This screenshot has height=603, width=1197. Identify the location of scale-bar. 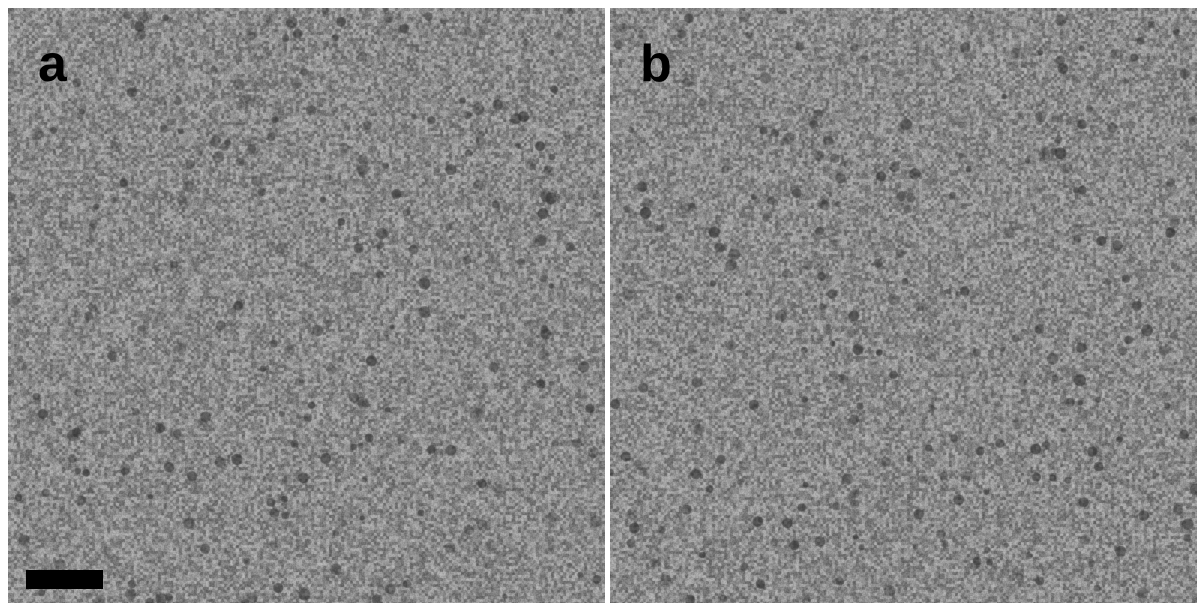
(64, 579).